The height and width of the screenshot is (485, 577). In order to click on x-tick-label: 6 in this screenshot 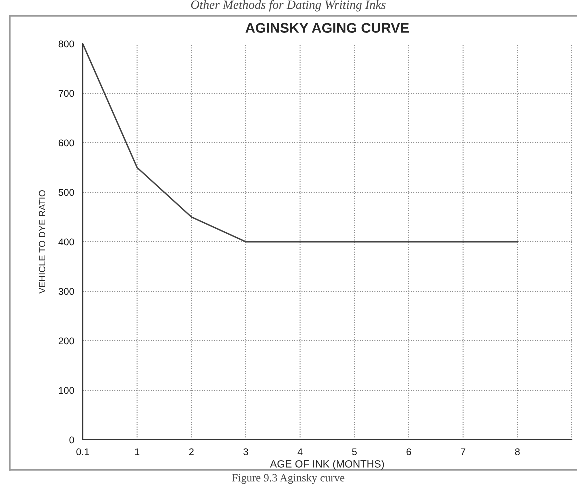, I will do `click(409, 452)`.